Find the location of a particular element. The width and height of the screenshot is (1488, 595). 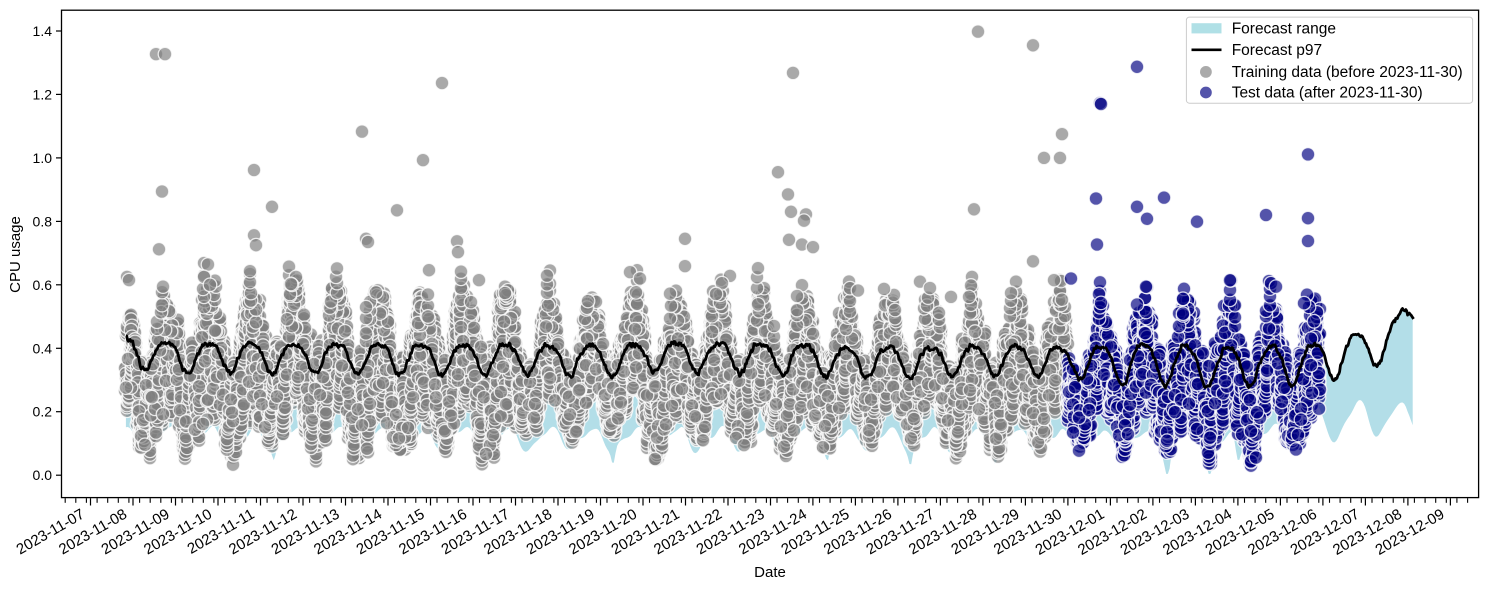

svg-text: Date is located at coordinates (770, 572).